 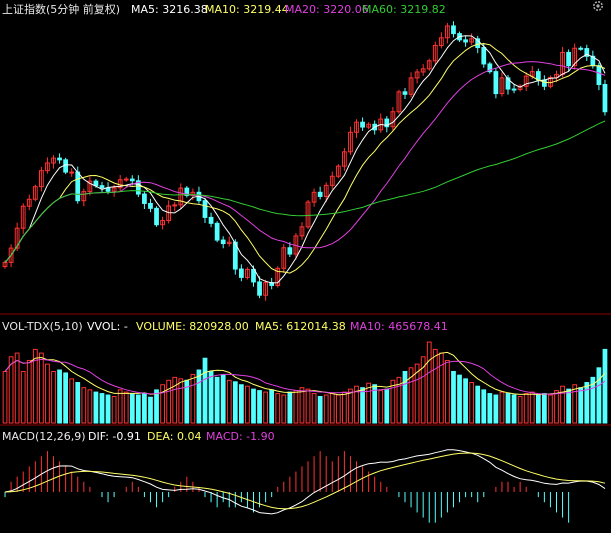 I want to click on price-legend-ma60: MA60: 3219.82, so click(x=404, y=9).